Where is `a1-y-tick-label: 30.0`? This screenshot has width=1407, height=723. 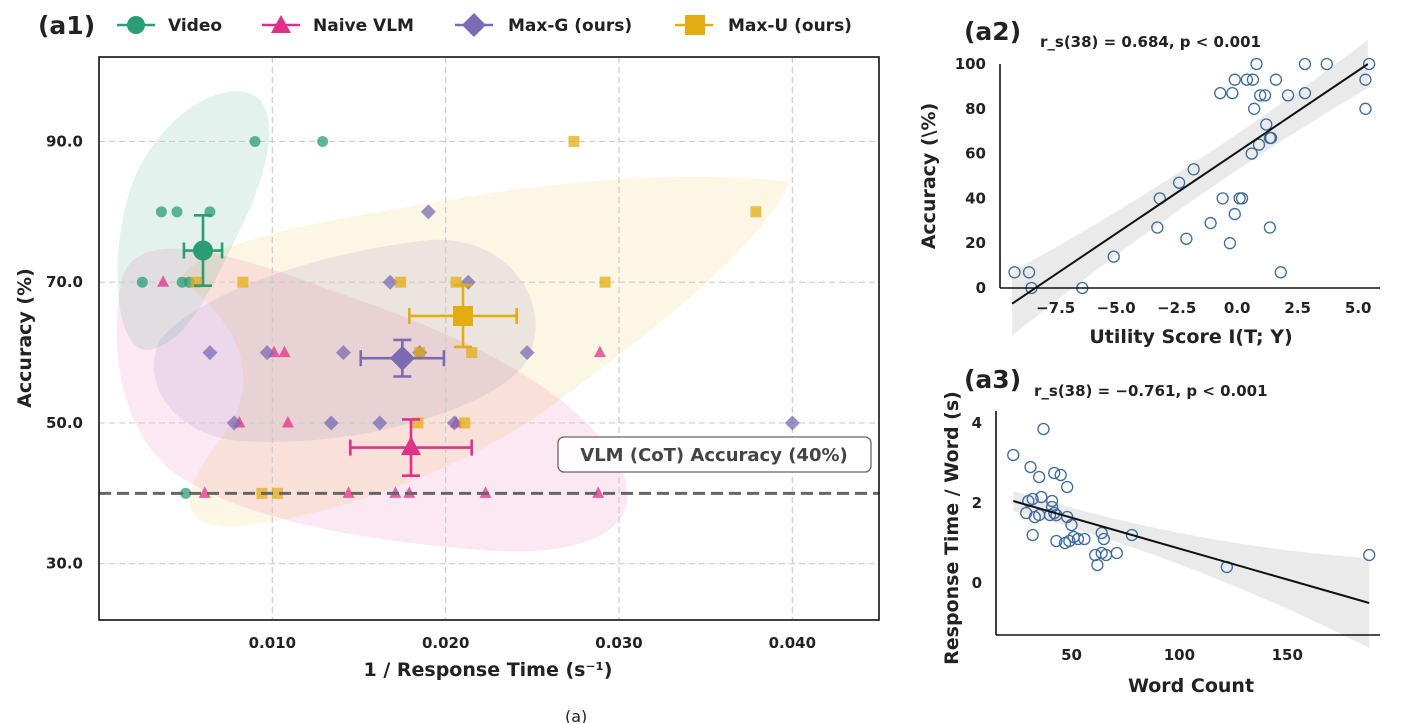 a1-y-tick-label: 30.0 is located at coordinates (64, 564).